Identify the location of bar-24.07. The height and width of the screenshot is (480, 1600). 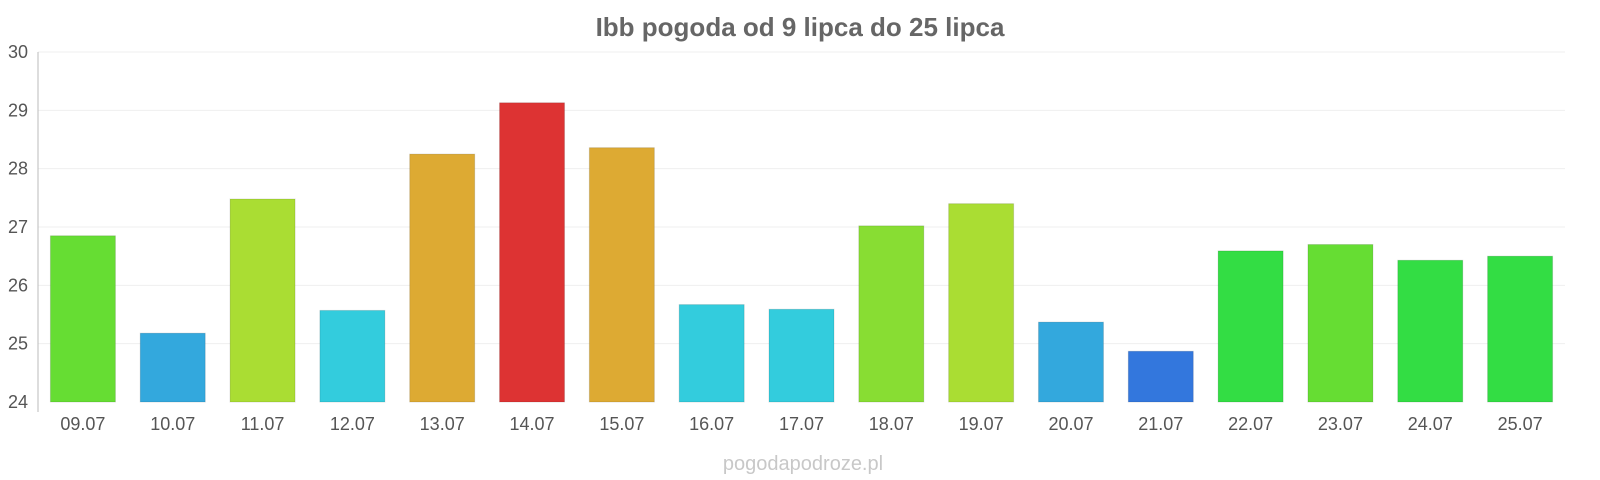
(1430, 331).